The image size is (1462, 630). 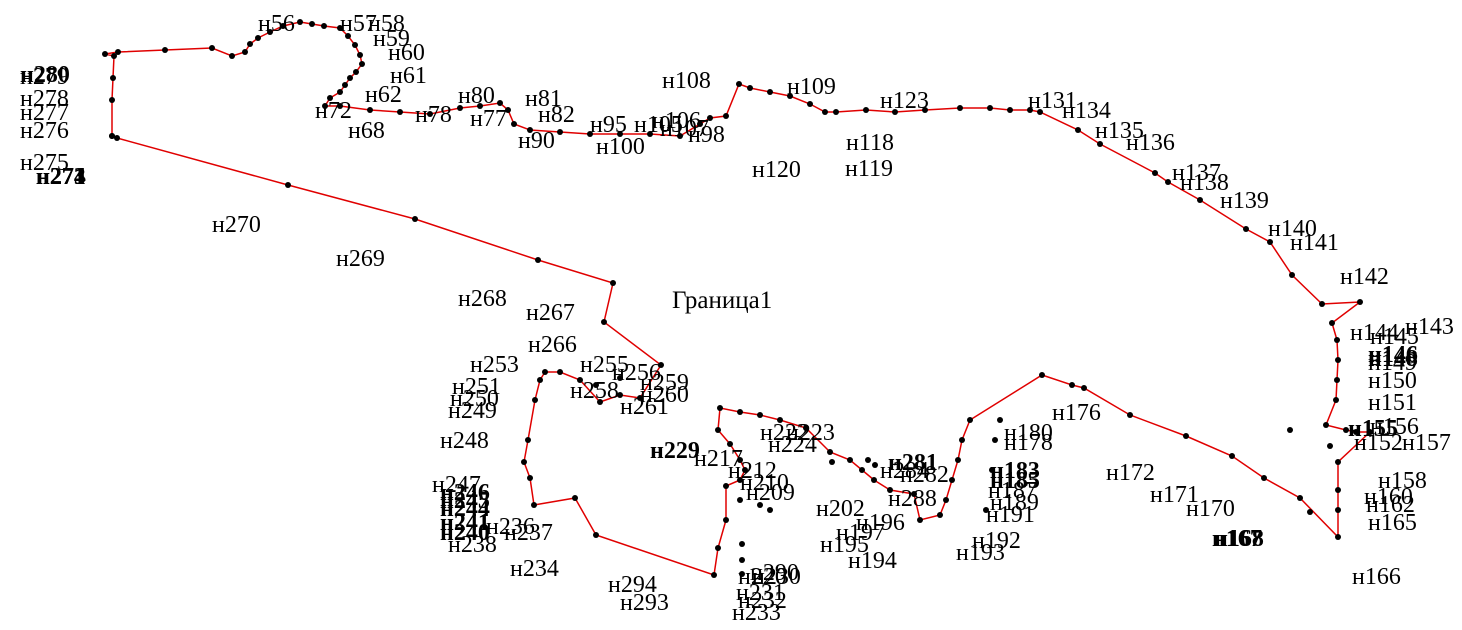 I want to click on point-label: н170, so click(x=1210, y=509).